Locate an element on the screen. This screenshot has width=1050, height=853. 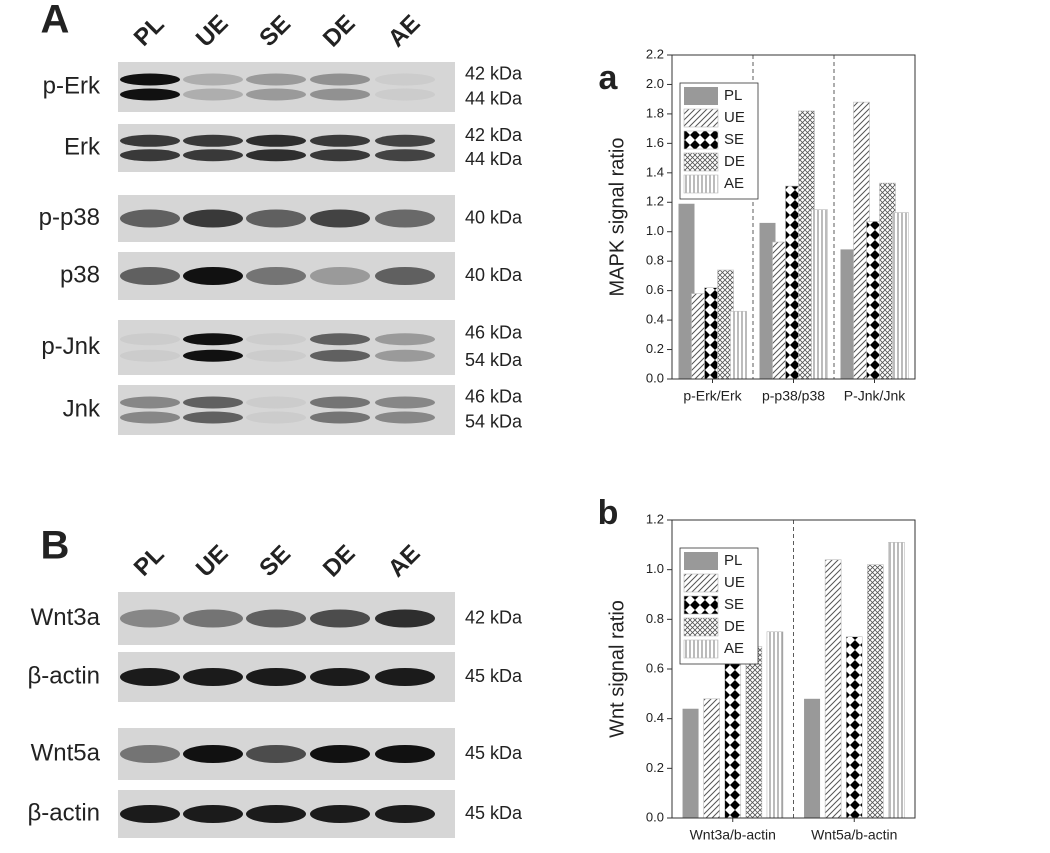
y-axis-title: Wnt signal ratio is located at coordinates (617, 669).